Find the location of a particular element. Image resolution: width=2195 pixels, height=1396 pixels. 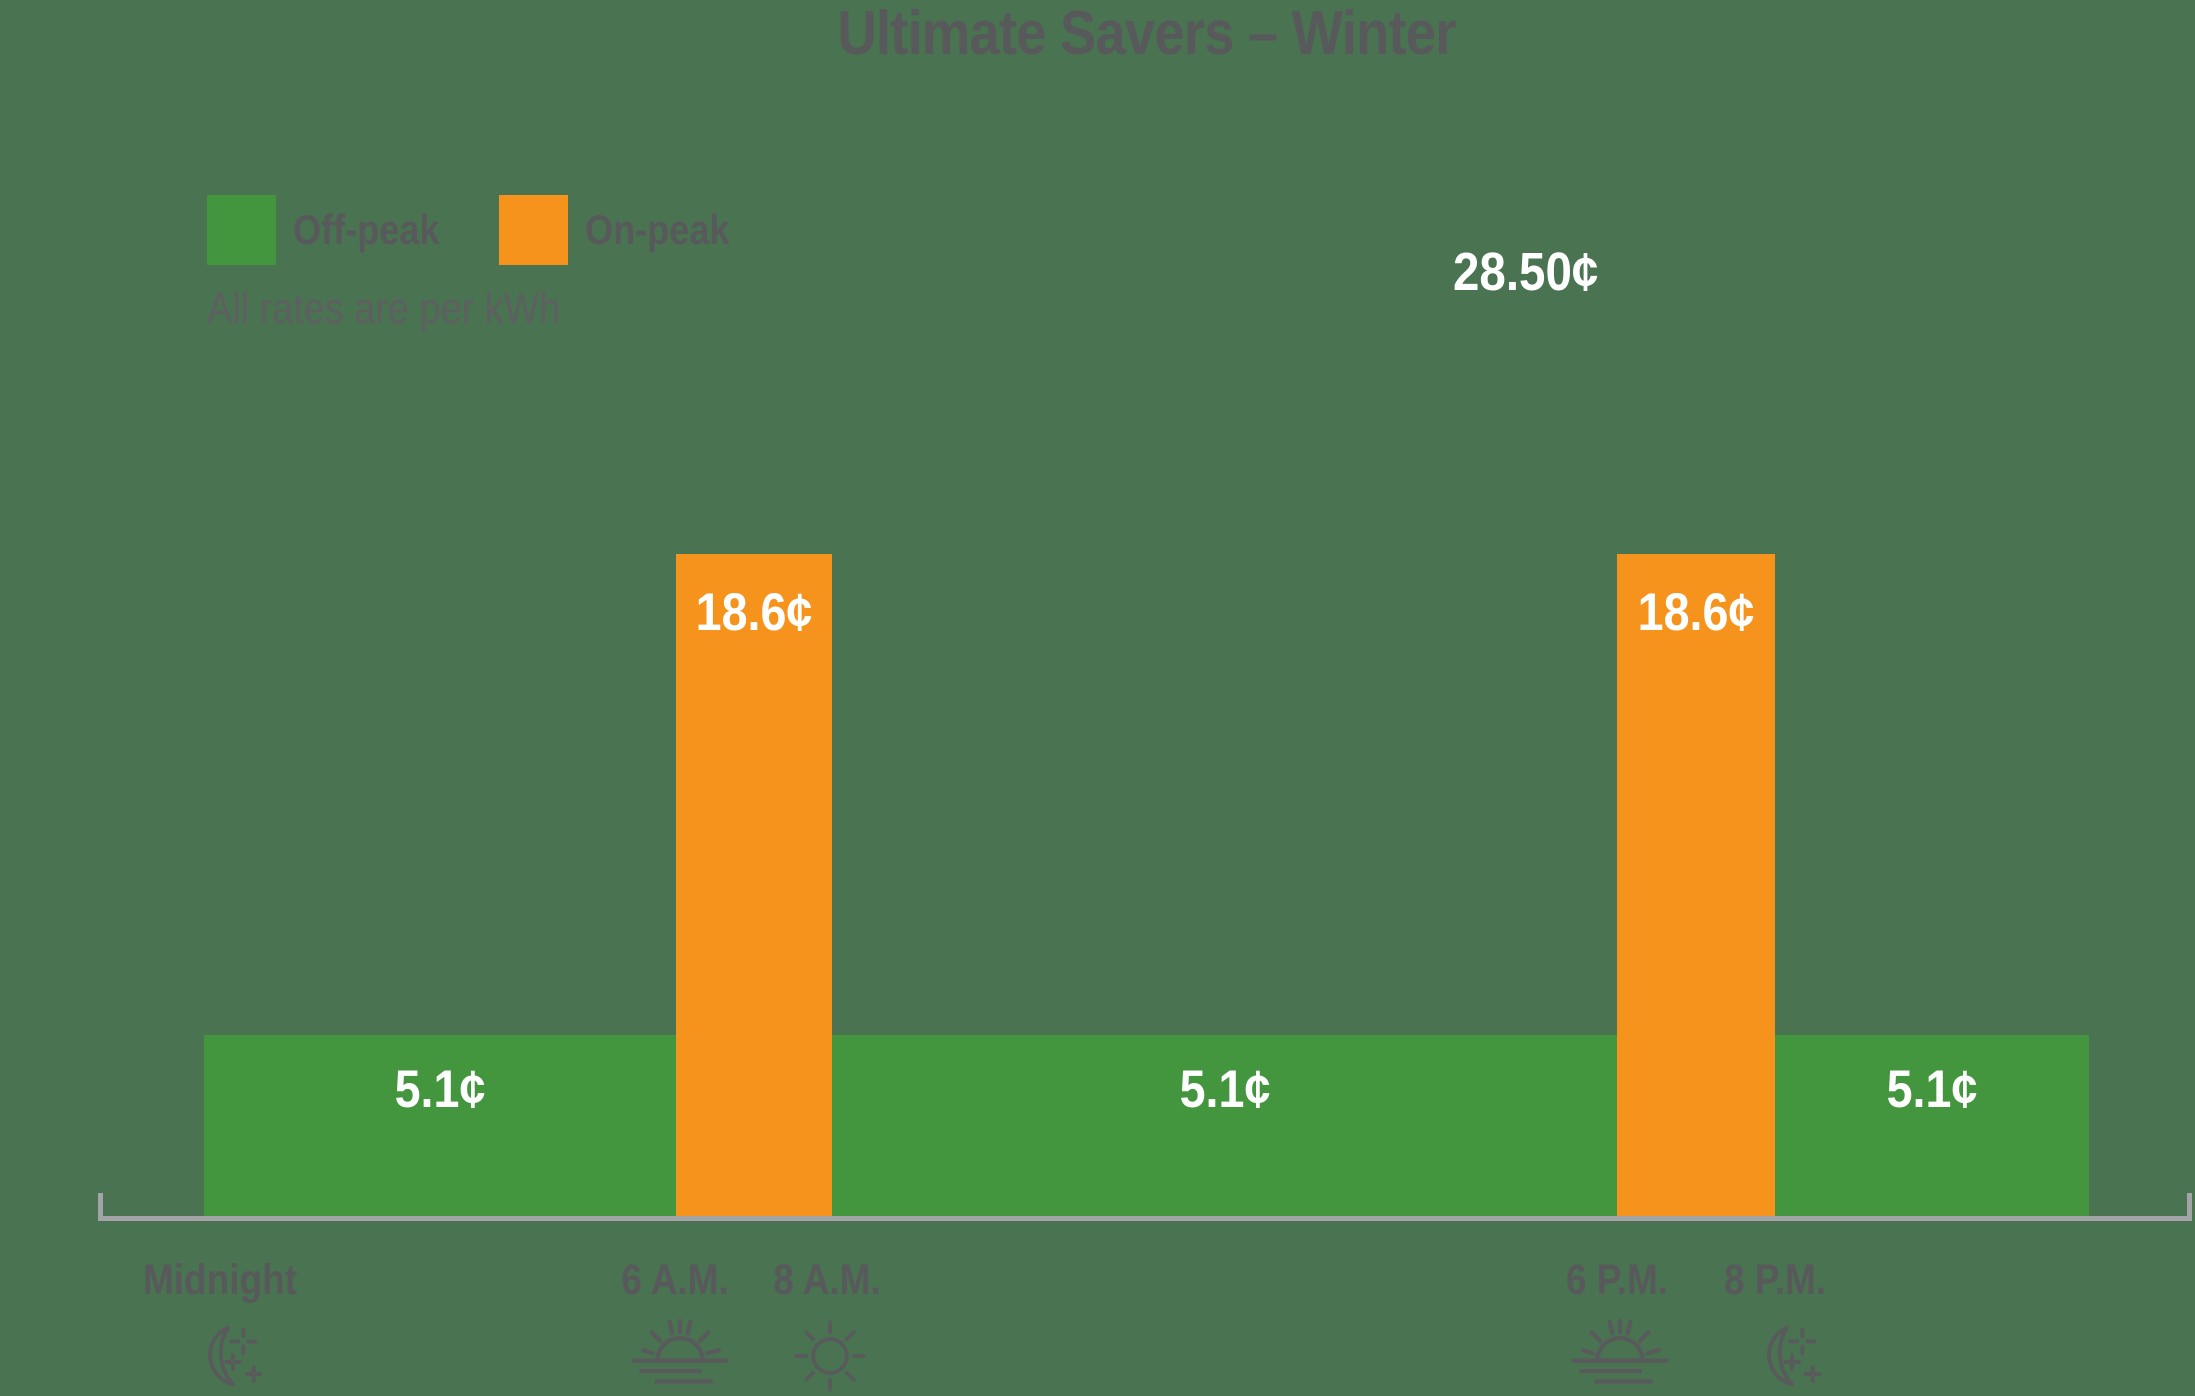

sunset-icon is located at coordinates (1620, 1351).